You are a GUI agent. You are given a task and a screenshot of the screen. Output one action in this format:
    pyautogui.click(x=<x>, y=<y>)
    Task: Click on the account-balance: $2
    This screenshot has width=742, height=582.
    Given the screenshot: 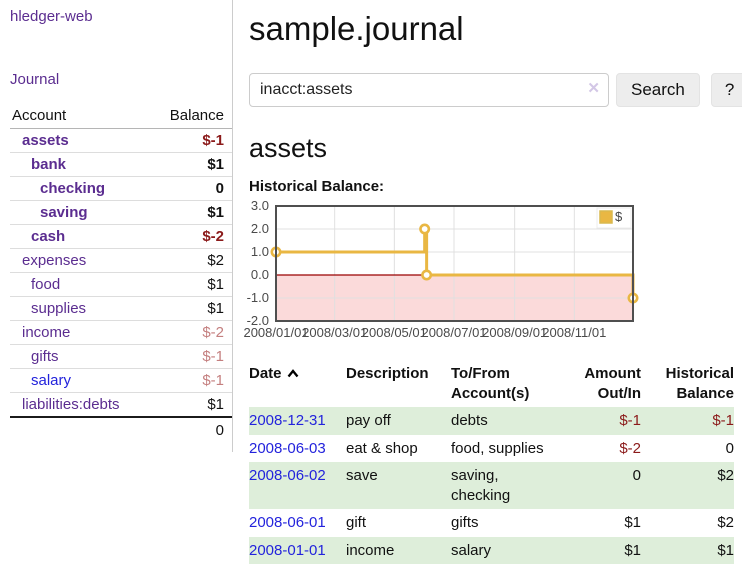 What is the action you would take?
    pyautogui.click(x=190, y=260)
    